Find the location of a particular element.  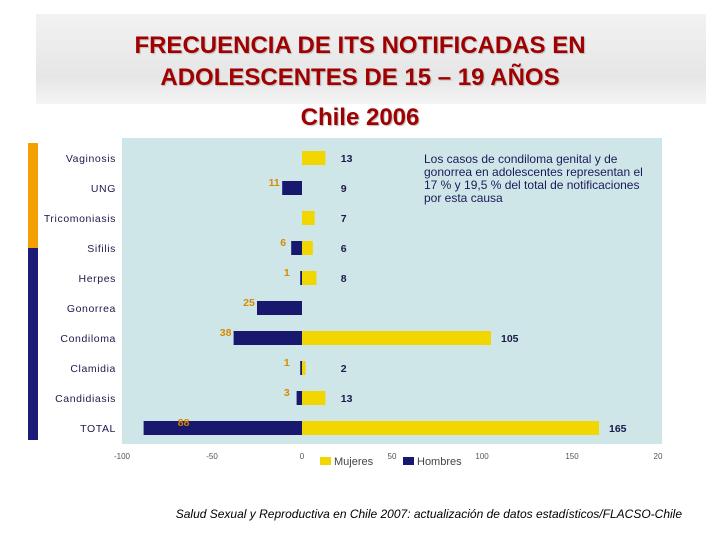

value-label-mujeres: 105 is located at coordinates (510, 339).